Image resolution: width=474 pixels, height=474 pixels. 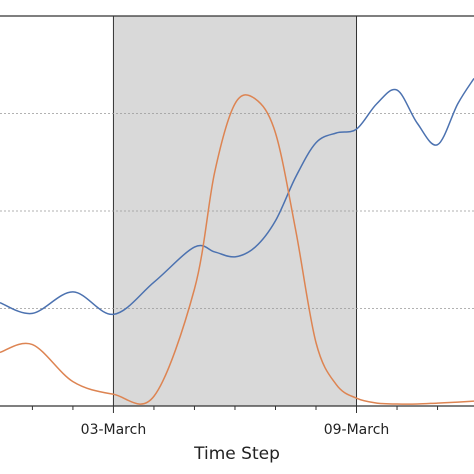 What do you see at coordinates (236, 454) in the screenshot?
I see `x-axis-label: Time Step` at bounding box center [236, 454].